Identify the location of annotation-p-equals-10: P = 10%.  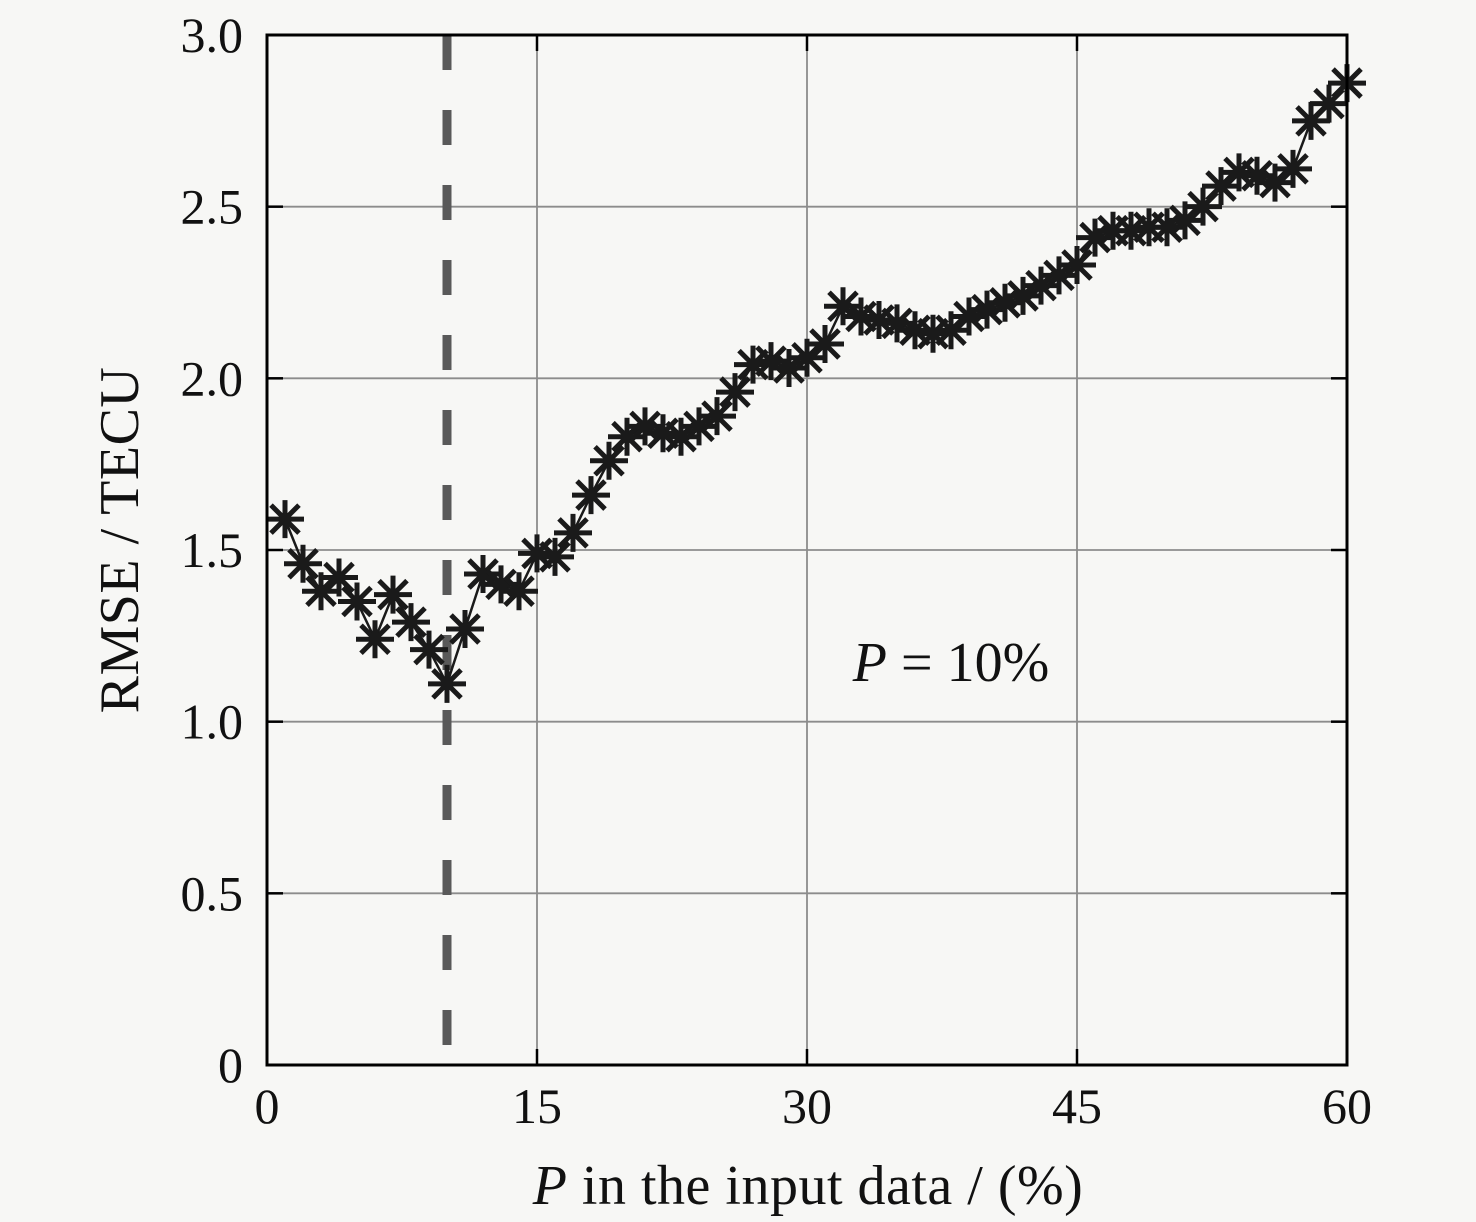
(951, 663).